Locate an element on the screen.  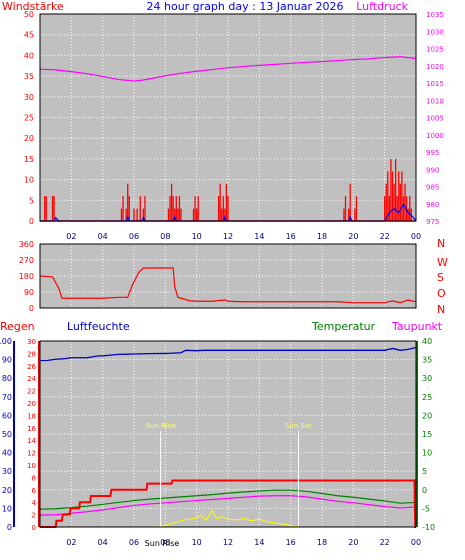
humidity-axis-tick-label: 90 is located at coordinates (7, 360).